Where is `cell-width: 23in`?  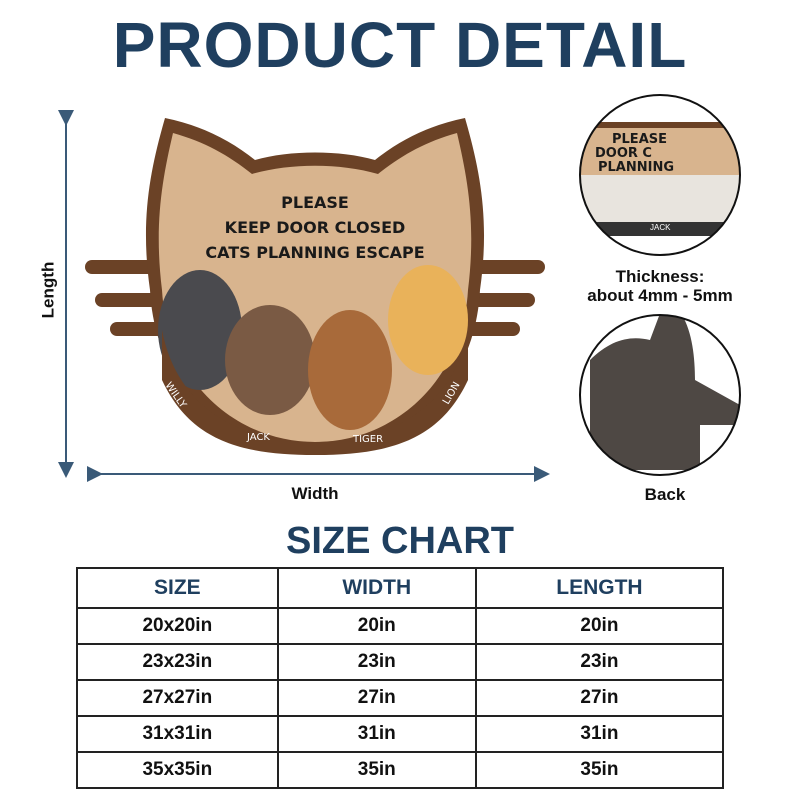 cell-width: 23in is located at coordinates (376, 662).